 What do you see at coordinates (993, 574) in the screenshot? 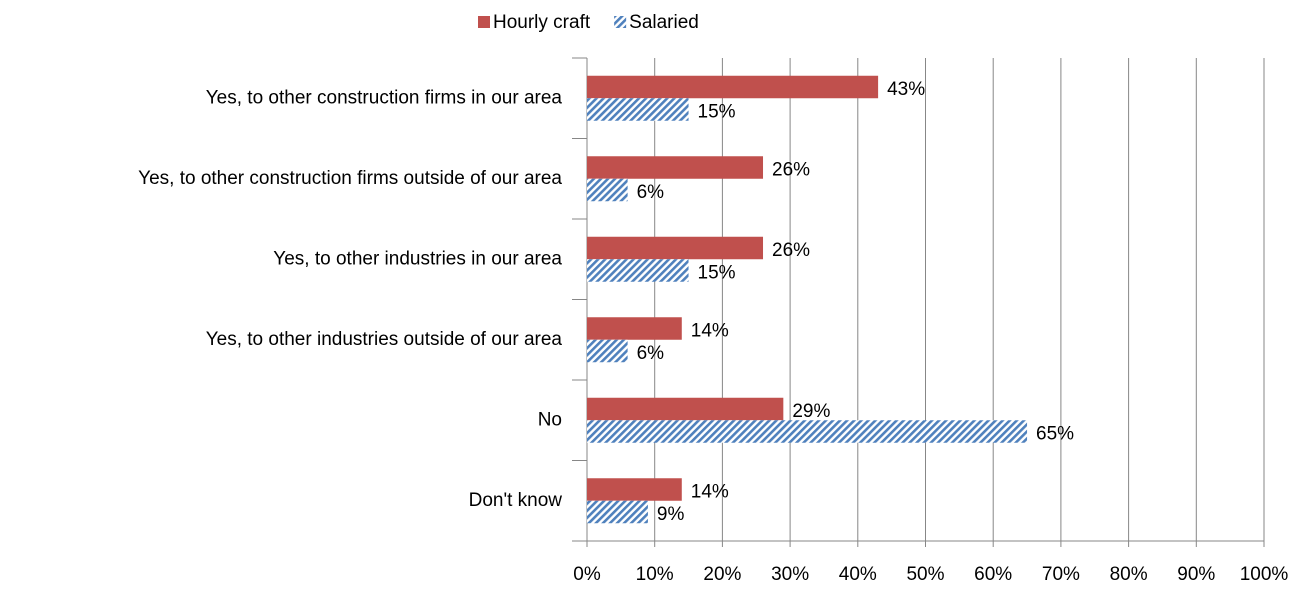
I see `x-tick-label: 60%` at bounding box center [993, 574].